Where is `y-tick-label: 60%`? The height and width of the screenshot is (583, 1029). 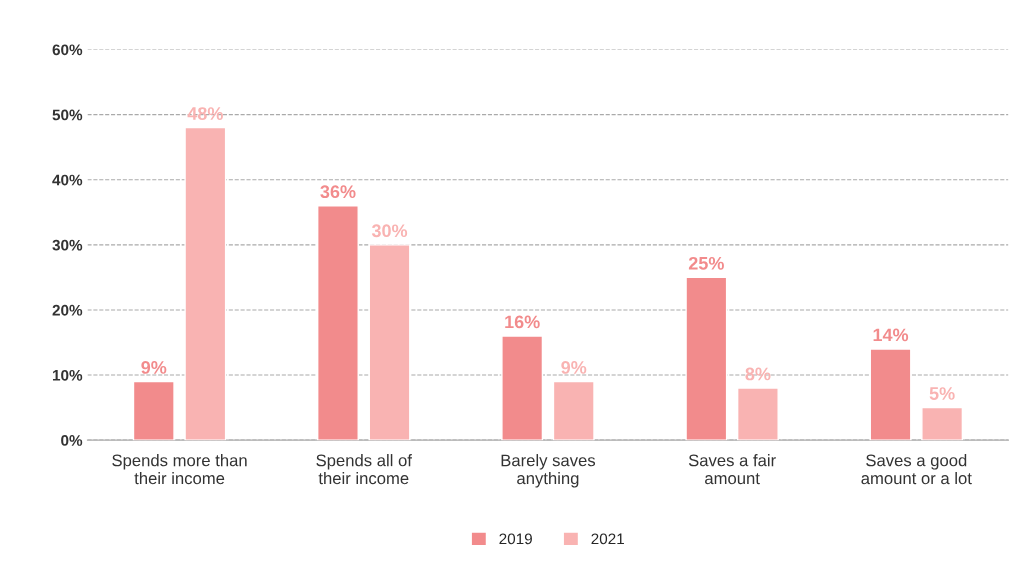 y-tick-label: 60% is located at coordinates (67, 50).